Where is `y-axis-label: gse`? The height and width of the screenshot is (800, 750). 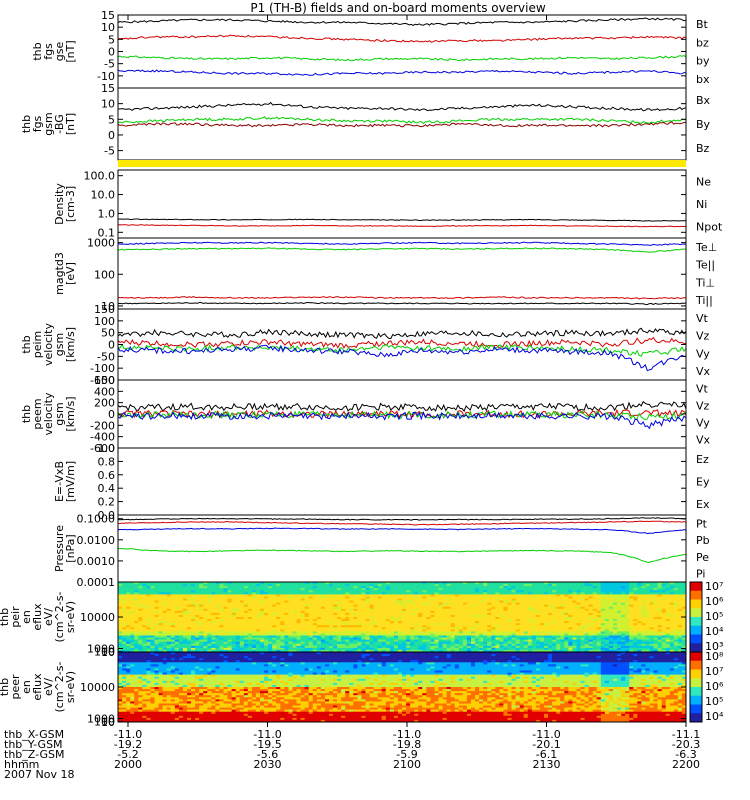
y-axis-label: gse is located at coordinates (59, 52).